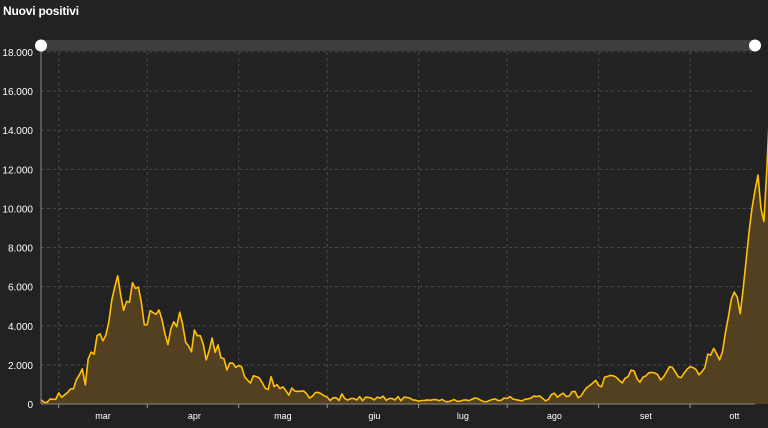 The height and width of the screenshot is (428, 768). I want to click on range-slider-start-handle, so click(41, 45).